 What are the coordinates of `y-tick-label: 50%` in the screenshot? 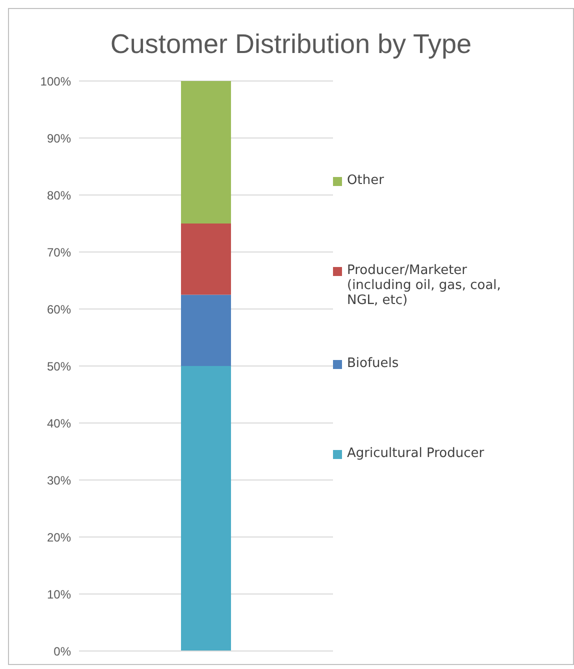 It's located at (59, 366).